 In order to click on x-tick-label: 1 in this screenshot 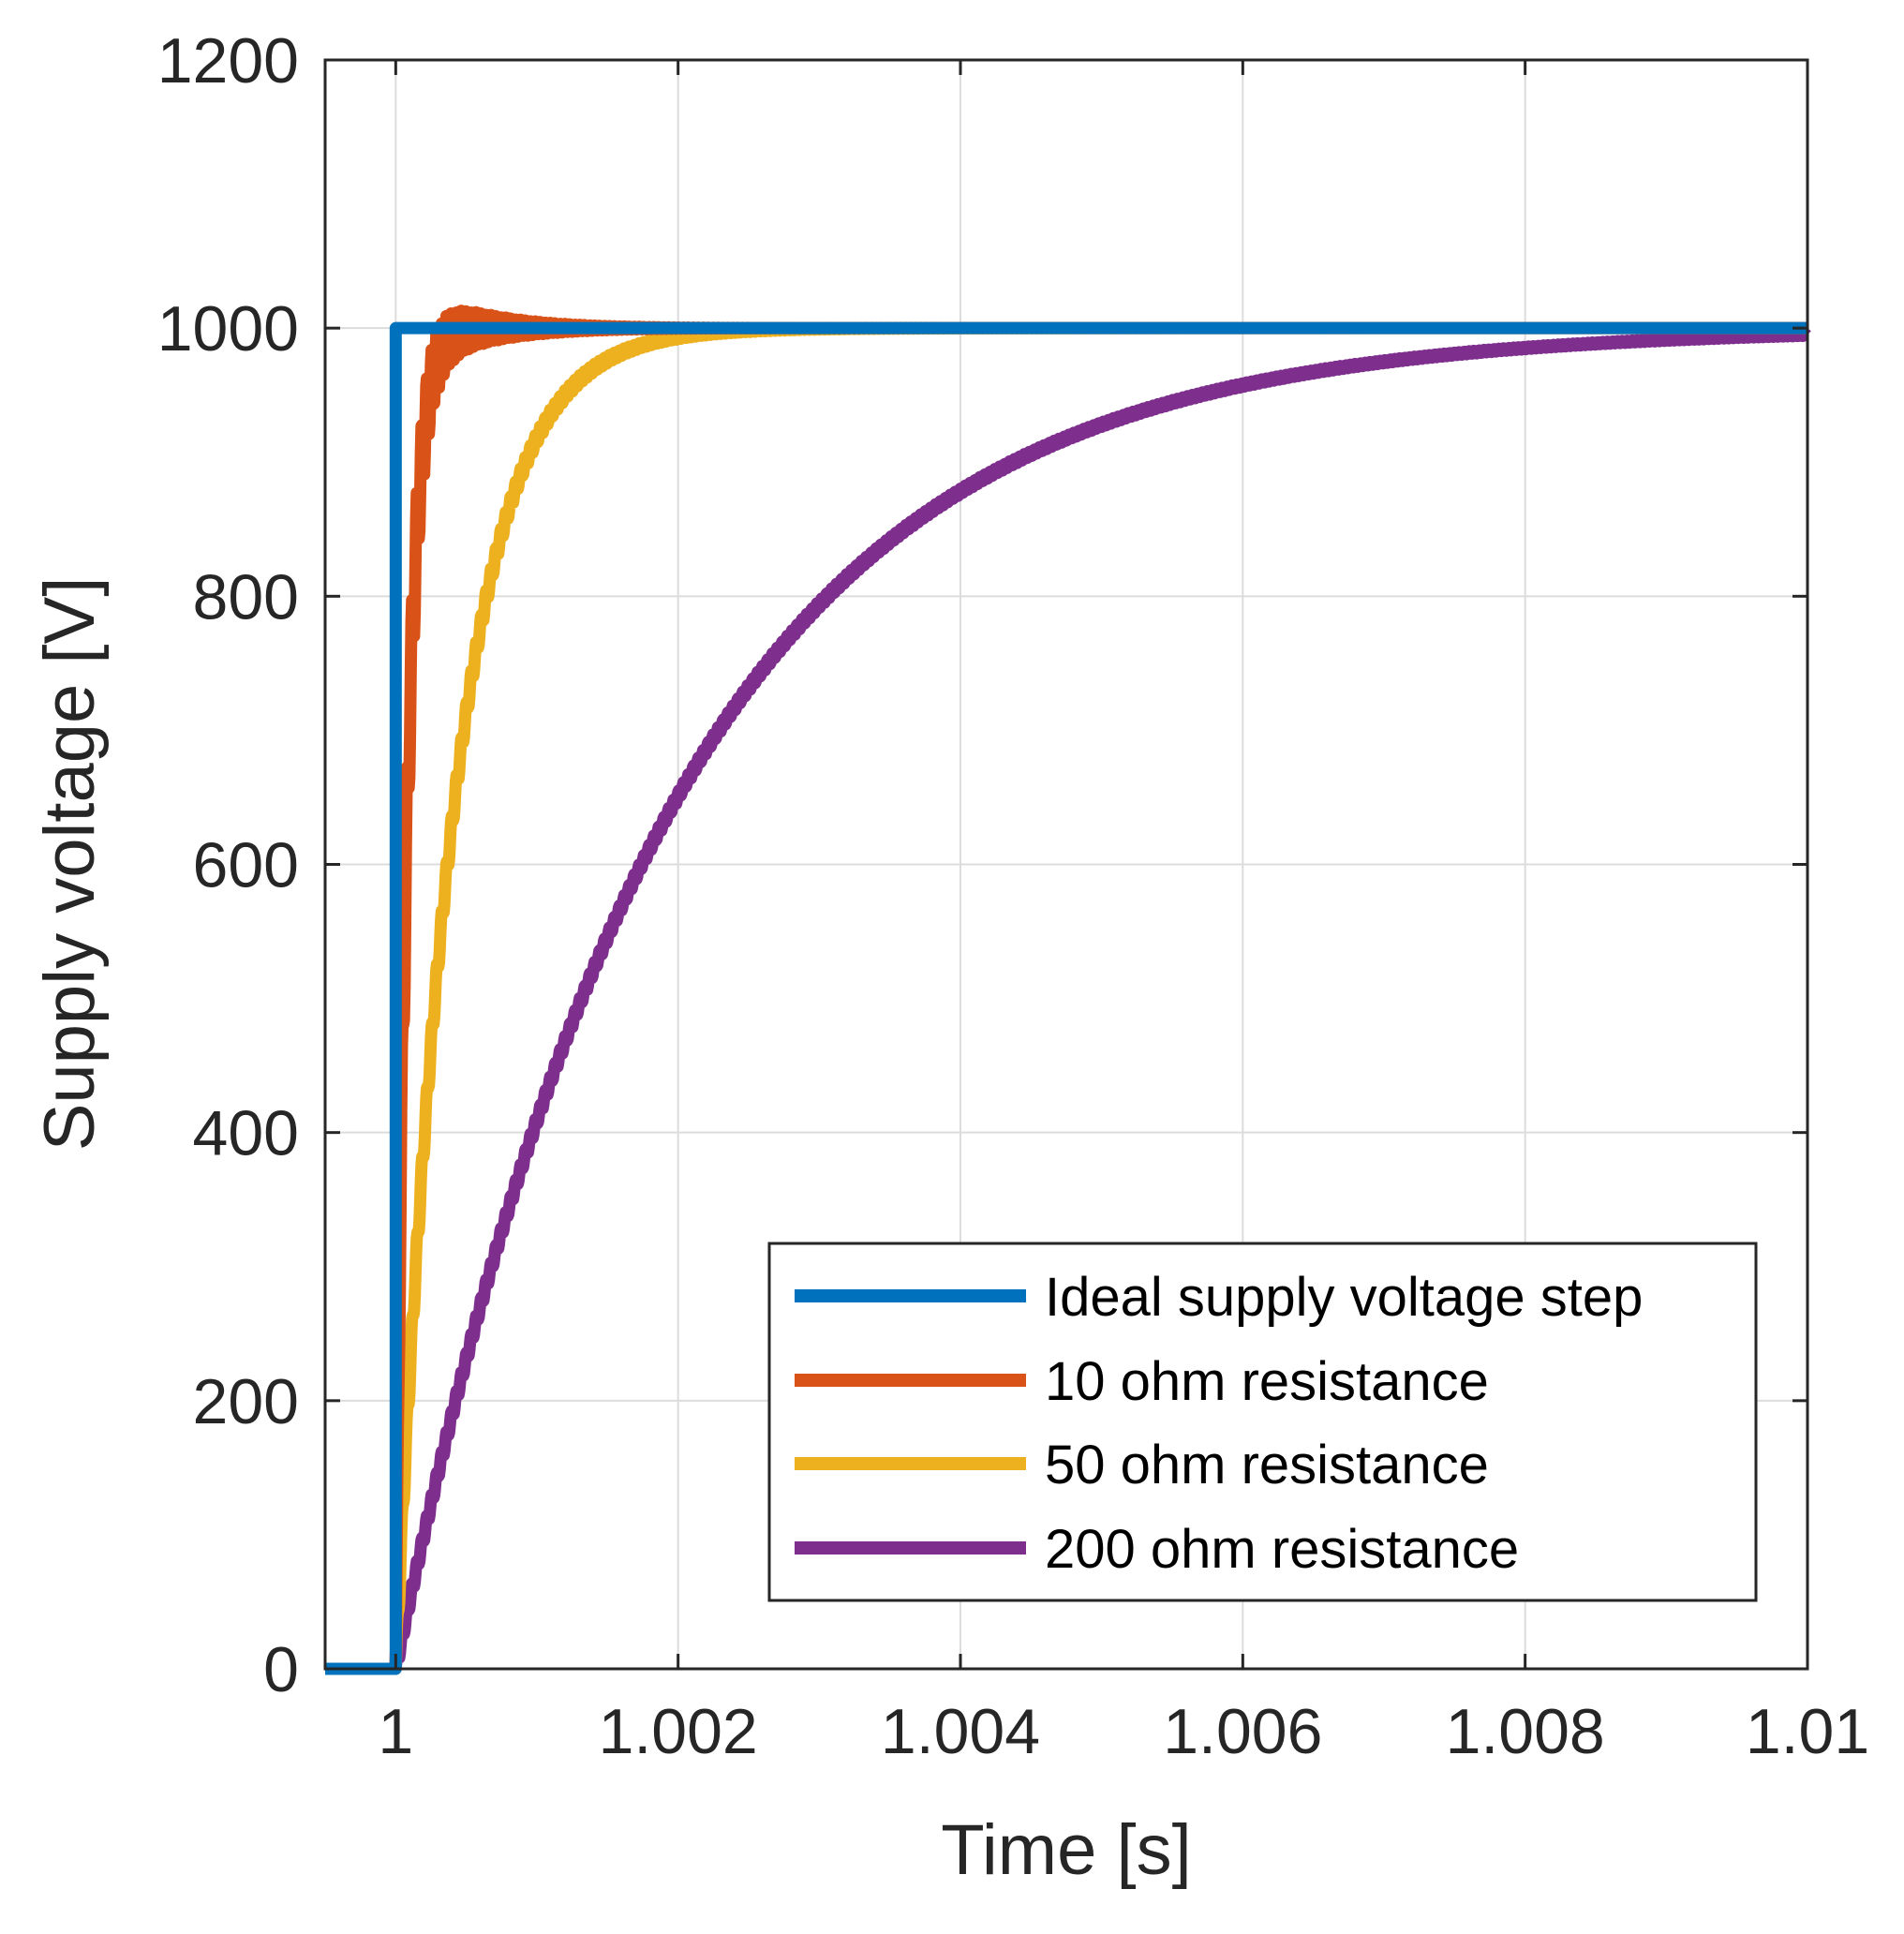, I will do `click(395, 1731)`.